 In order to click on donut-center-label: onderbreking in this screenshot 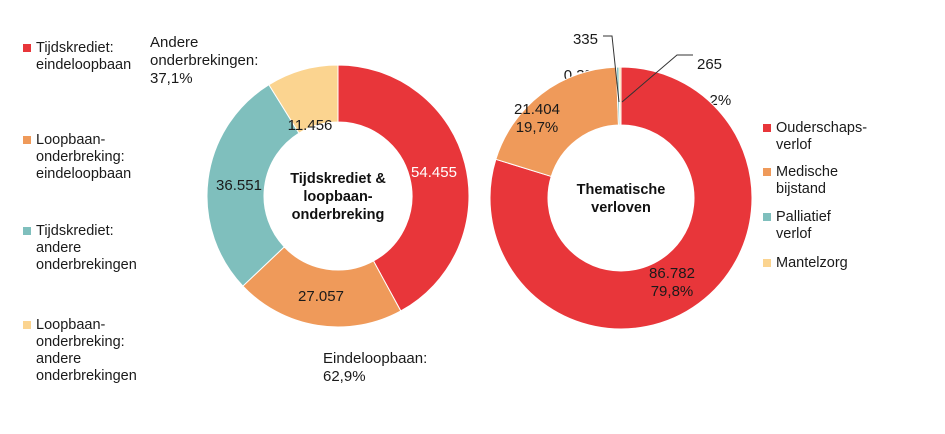, I will do `click(338, 215)`.